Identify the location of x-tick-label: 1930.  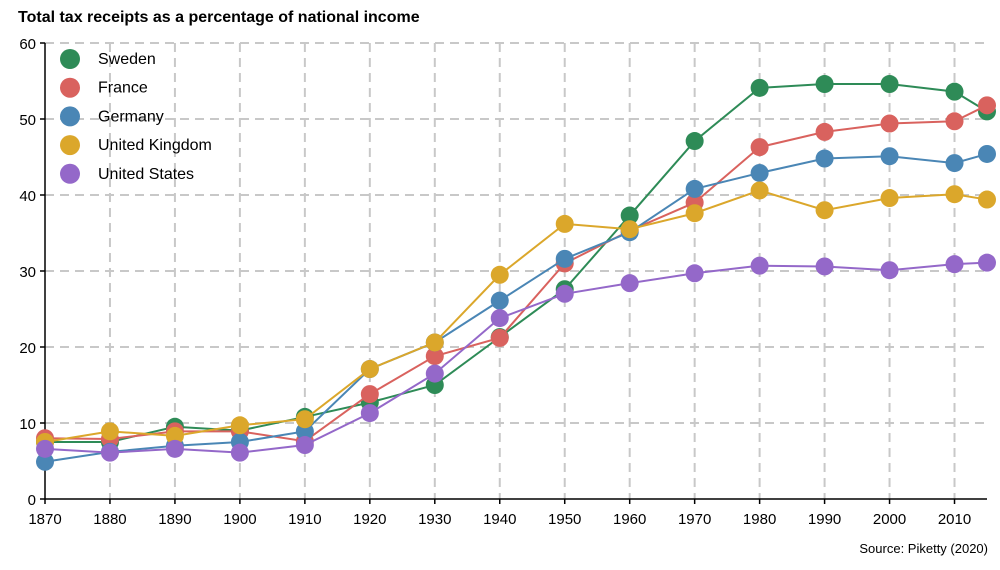
(434, 519).